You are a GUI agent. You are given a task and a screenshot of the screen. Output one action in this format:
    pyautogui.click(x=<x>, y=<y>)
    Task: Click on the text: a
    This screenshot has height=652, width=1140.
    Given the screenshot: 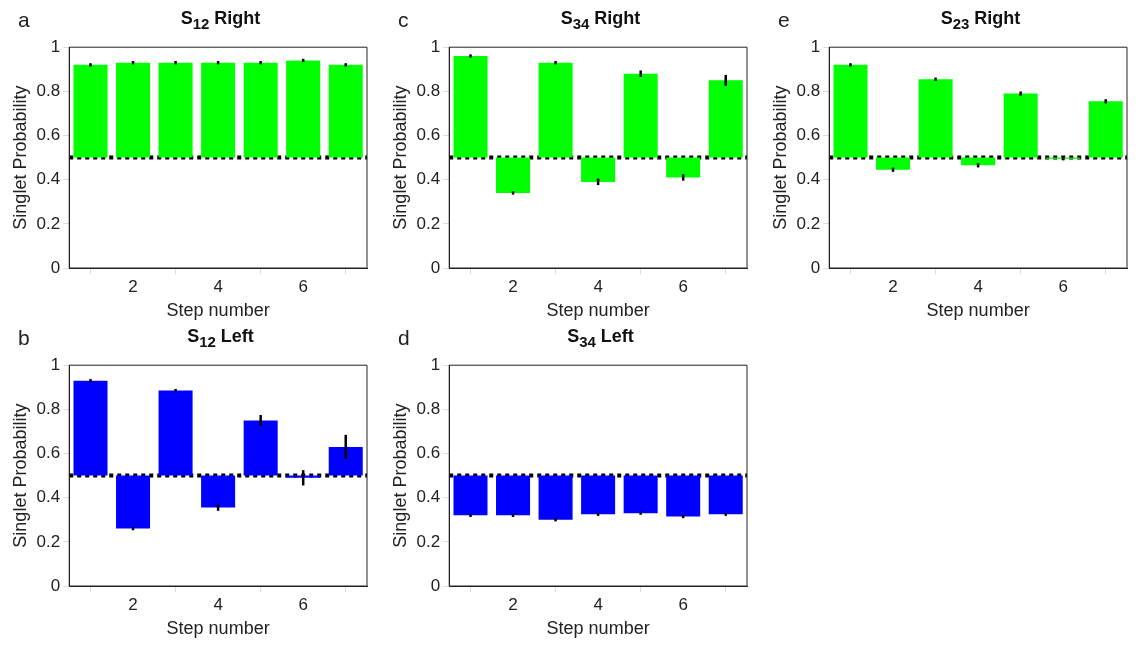 What is the action you would take?
    pyautogui.click(x=24, y=20)
    